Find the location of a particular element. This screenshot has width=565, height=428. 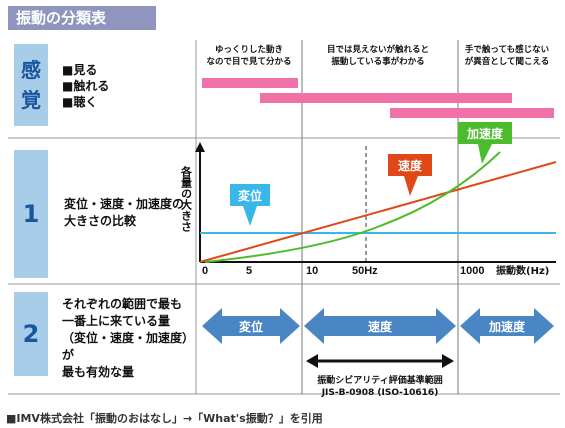

sense-item-hear: ■聴く is located at coordinates (80, 102).